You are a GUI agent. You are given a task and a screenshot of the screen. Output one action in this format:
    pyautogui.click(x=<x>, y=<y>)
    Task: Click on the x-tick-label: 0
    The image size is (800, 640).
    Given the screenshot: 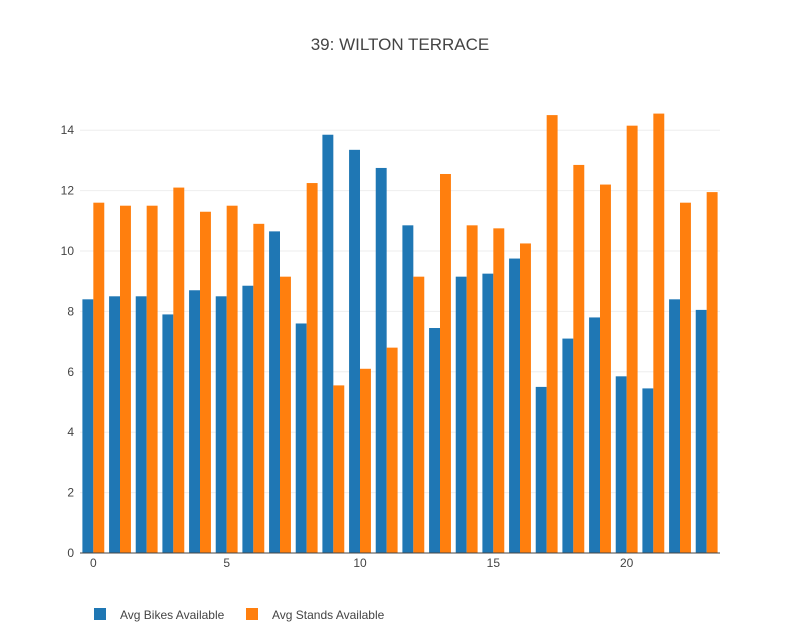 What is the action you would take?
    pyautogui.click(x=93, y=563)
    